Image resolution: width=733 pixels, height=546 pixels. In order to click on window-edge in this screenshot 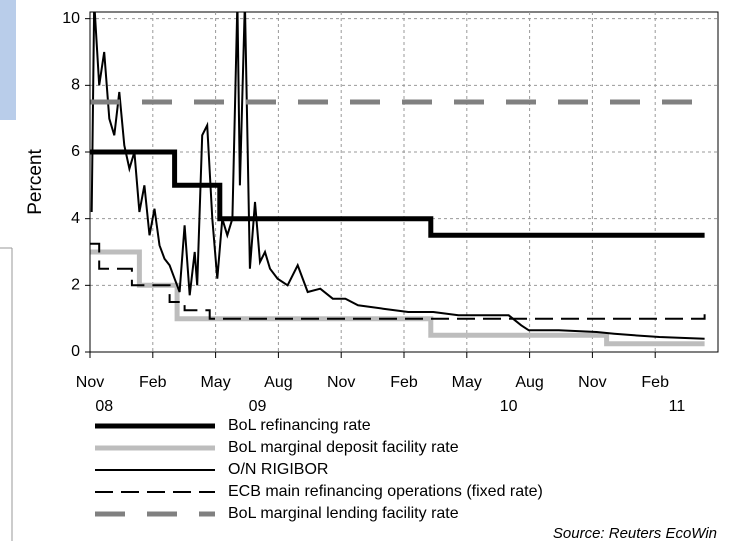, I will do `click(8, 60)`.